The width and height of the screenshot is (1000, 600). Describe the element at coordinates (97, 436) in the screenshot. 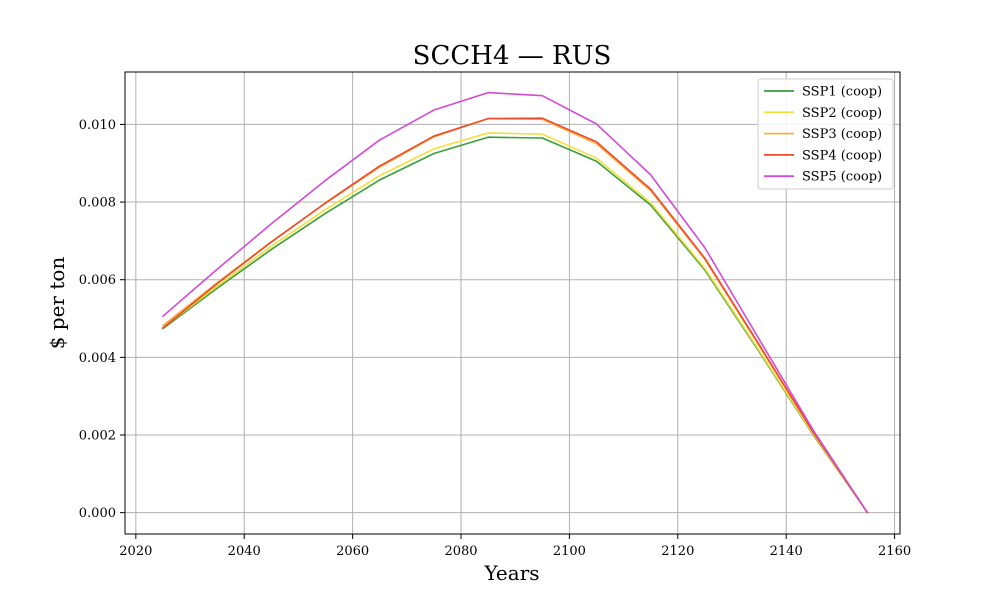

I see `y-tick-label: 0.002` at that location.